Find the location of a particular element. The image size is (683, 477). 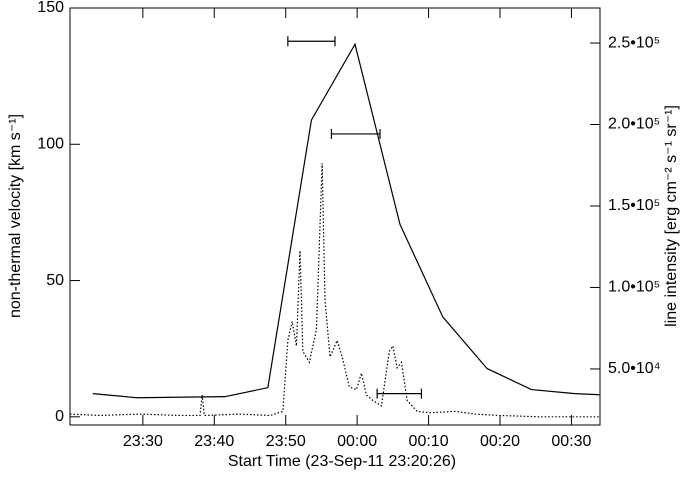

y2-tick-label: 5.0•10⁴ is located at coordinates (634, 368).